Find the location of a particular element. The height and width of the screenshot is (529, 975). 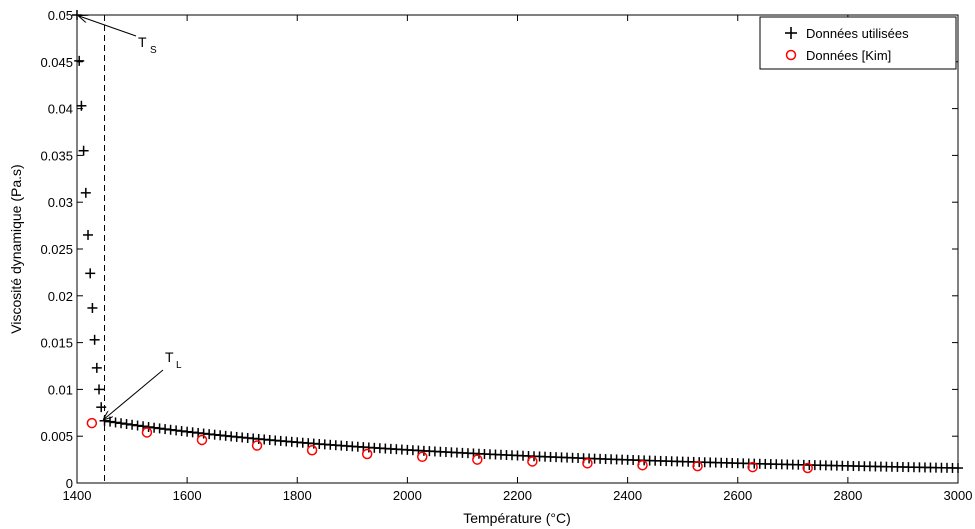

x-axis-title: Température (°C) is located at coordinates (517, 518).